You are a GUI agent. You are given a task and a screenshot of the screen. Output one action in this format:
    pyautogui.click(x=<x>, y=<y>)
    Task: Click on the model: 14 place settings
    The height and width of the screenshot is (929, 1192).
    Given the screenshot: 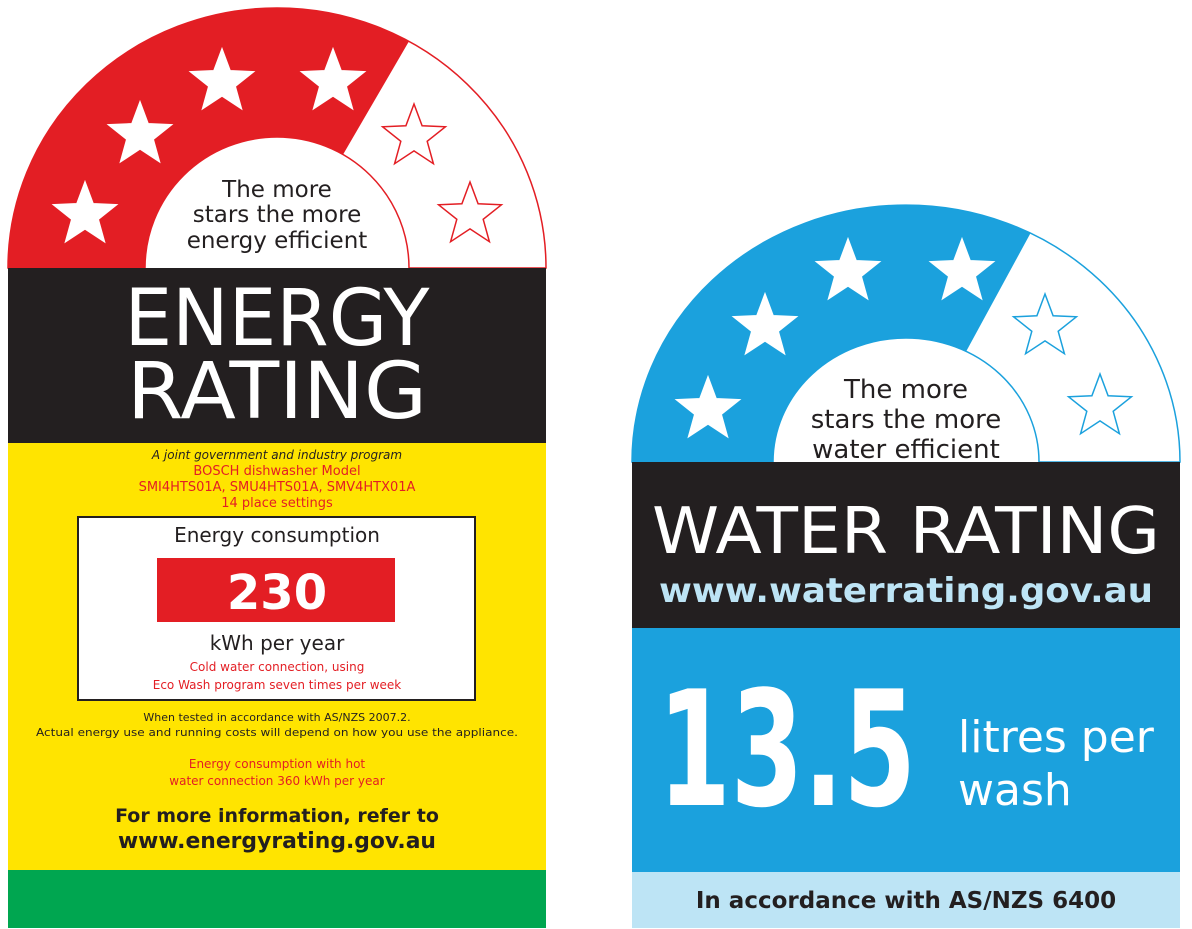 What is the action you would take?
    pyautogui.click(x=277, y=503)
    